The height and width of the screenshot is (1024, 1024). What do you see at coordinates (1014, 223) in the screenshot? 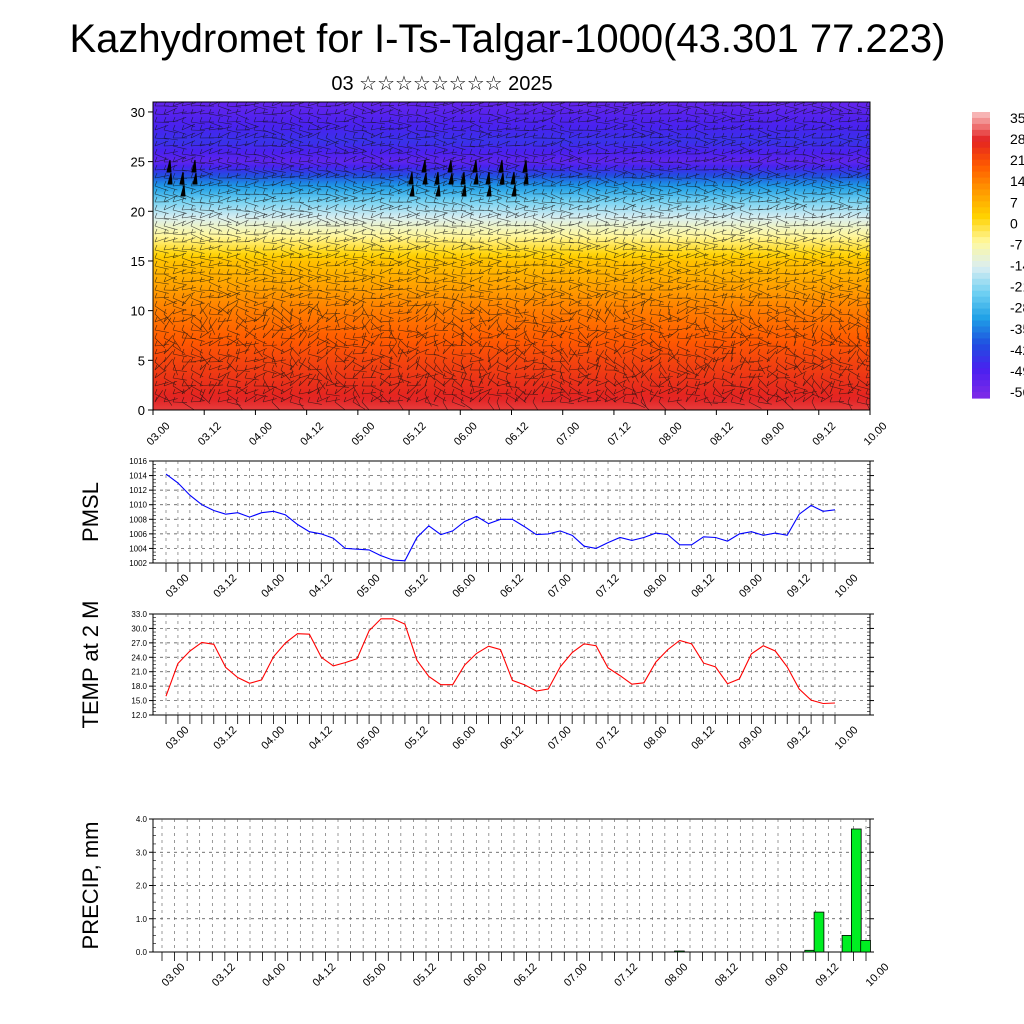
I see `colorbar-label: 0` at bounding box center [1014, 223].